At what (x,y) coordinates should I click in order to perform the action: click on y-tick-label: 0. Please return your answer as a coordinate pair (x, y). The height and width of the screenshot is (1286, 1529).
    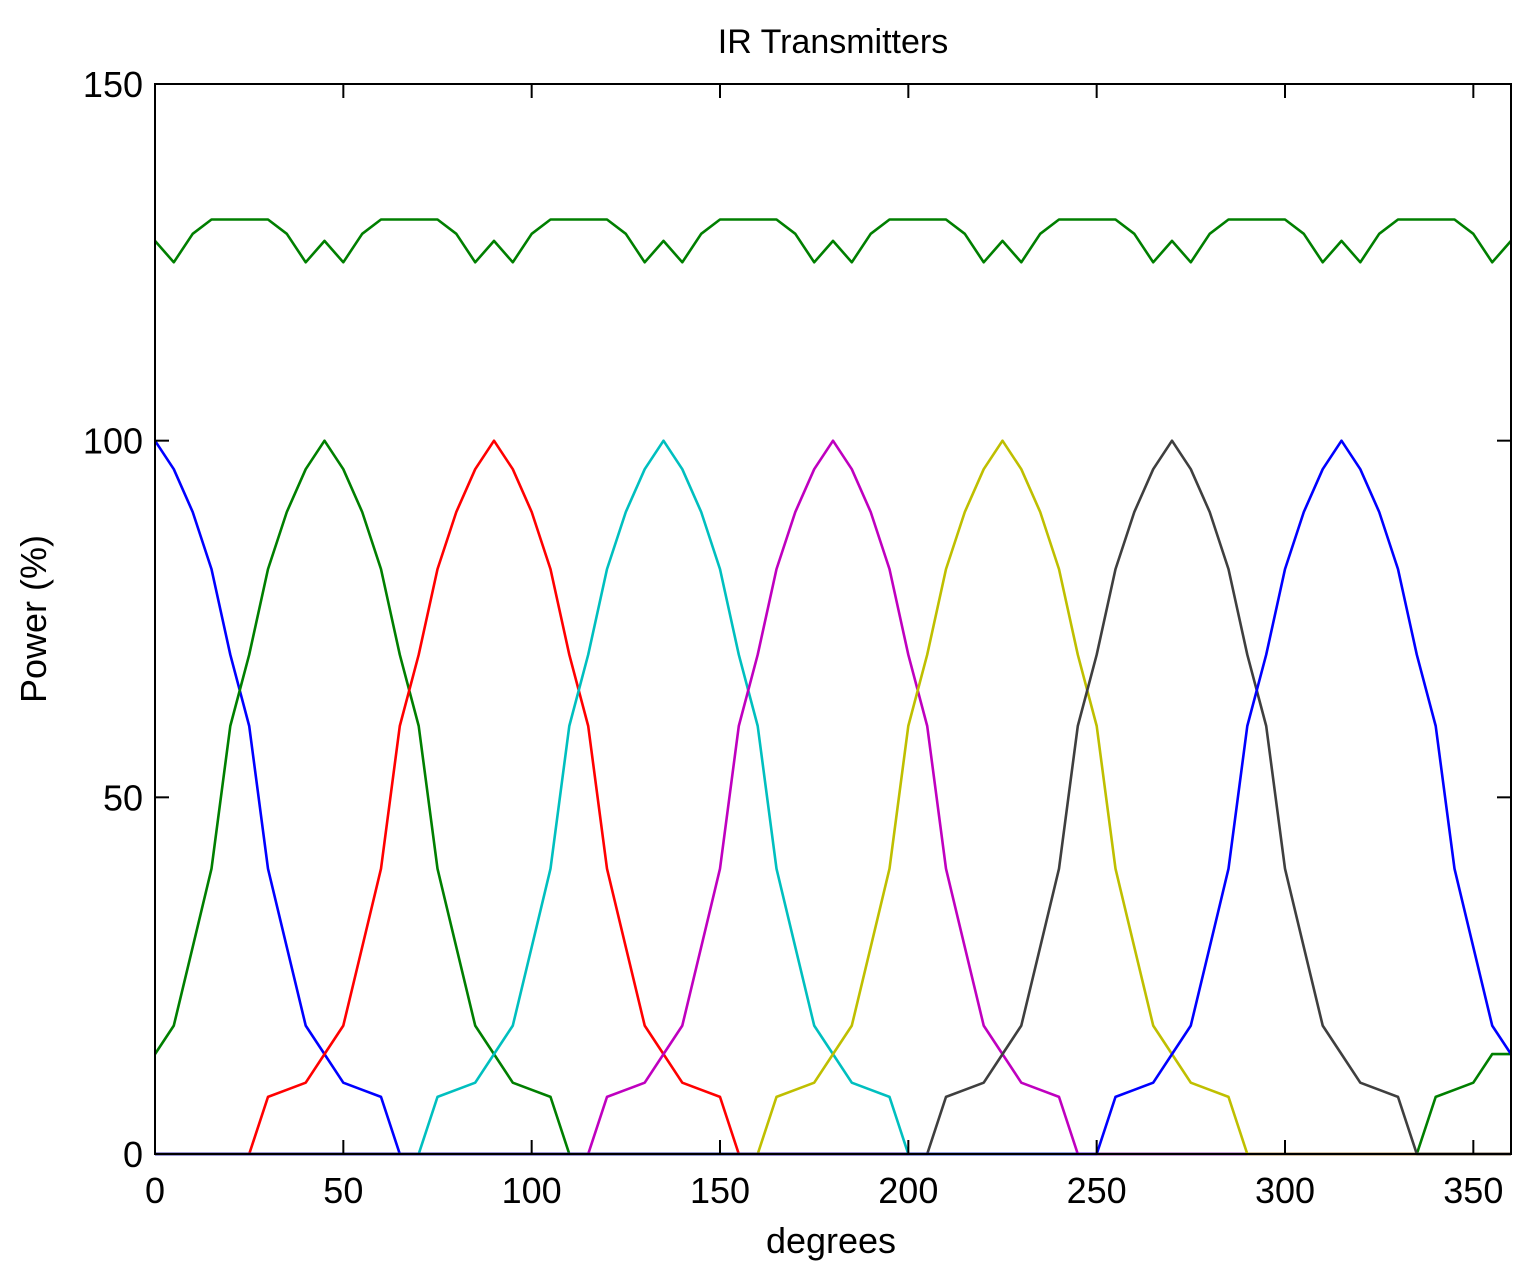
    Looking at the image, I should click on (133, 1154).